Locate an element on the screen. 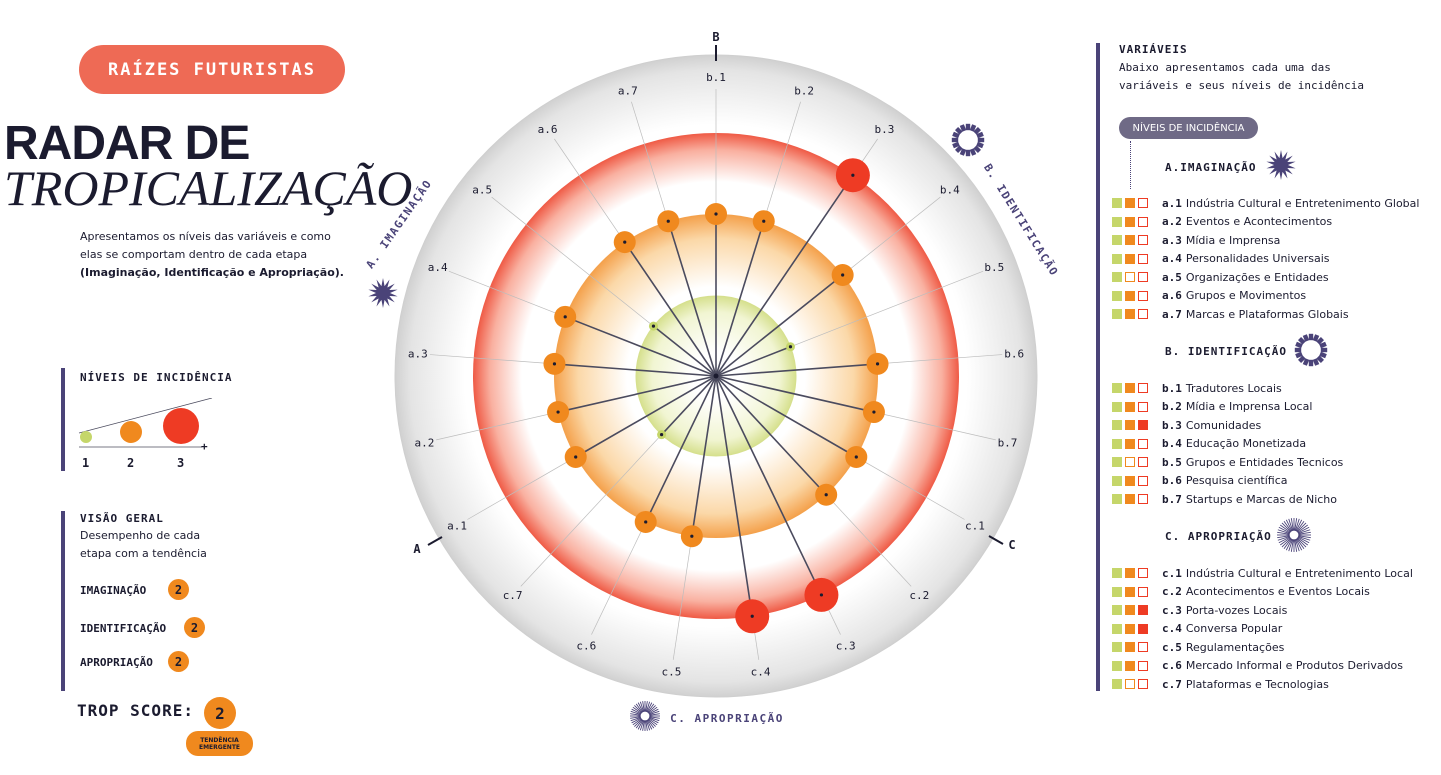  axis-label-b.4: b.4 is located at coordinates (950, 190).